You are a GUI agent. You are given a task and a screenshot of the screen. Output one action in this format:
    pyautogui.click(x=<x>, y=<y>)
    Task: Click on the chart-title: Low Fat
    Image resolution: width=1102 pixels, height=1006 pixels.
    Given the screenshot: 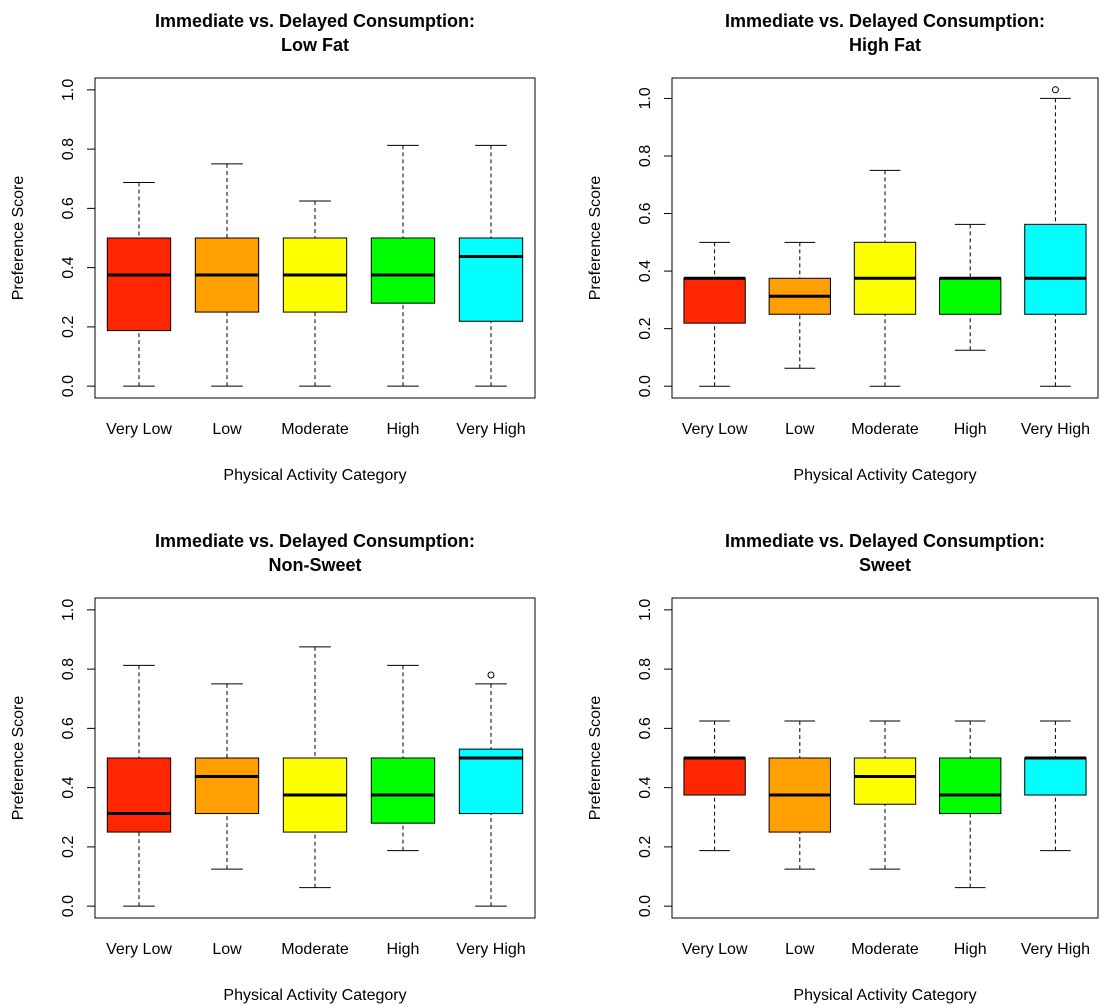 What is the action you would take?
    pyautogui.click(x=315, y=45)
    